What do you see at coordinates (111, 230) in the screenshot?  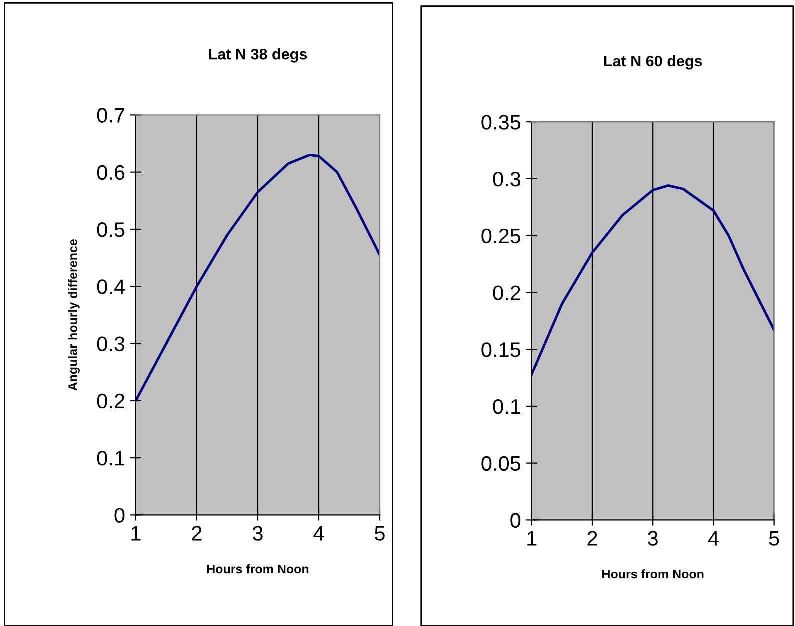 I see `y-tick-label: 0.5` at bounding box center [111, 230].